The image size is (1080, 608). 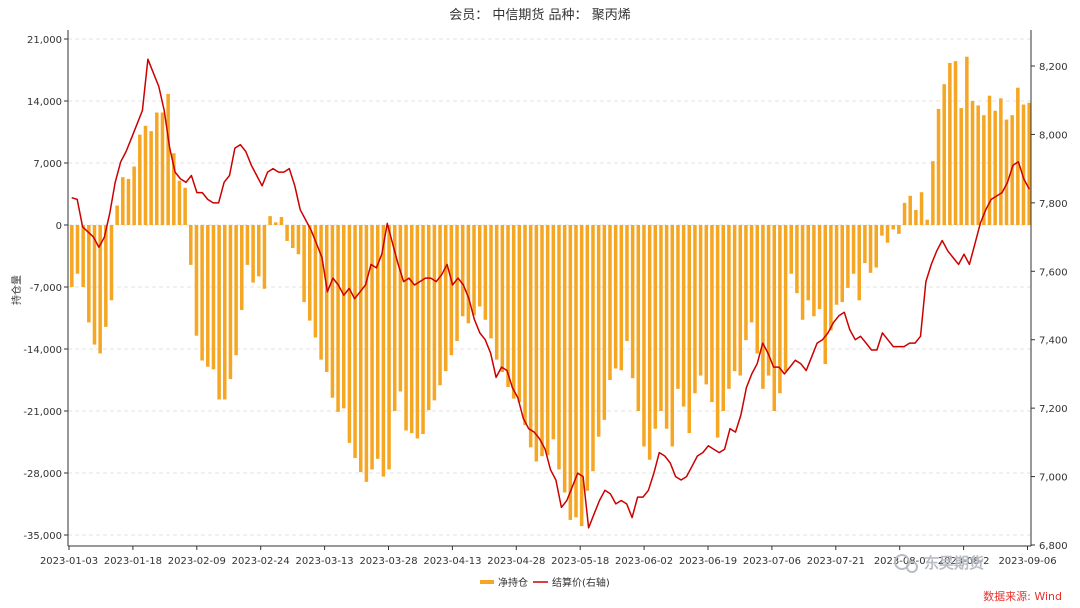 I want to click on watermark: 东吴期货, so click(x=939, y=563).